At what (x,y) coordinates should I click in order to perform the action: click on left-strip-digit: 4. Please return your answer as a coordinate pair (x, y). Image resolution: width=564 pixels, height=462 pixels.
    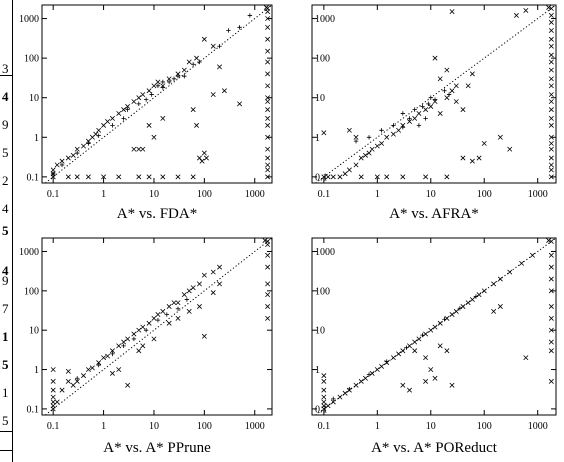
    Looking at the image, I should click on (5, 208).